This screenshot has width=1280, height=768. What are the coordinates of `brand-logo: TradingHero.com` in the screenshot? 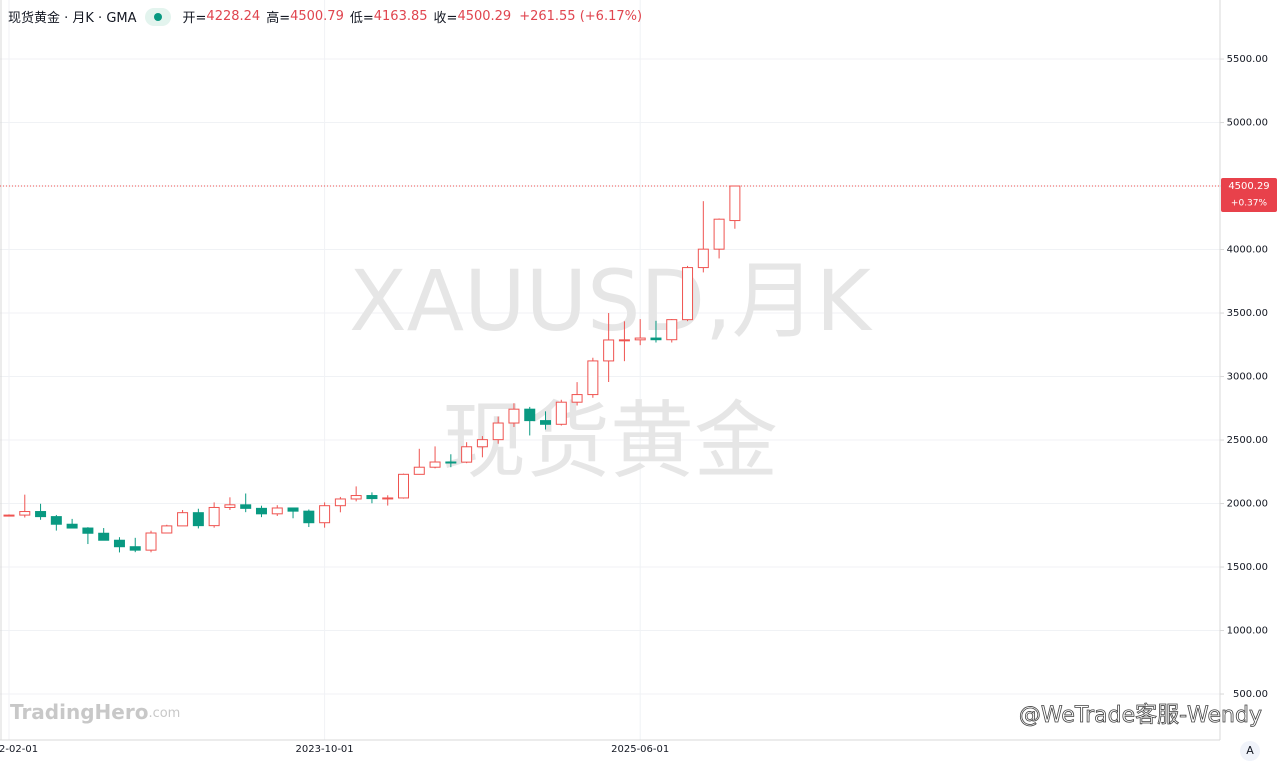 It's located at (95, 712).